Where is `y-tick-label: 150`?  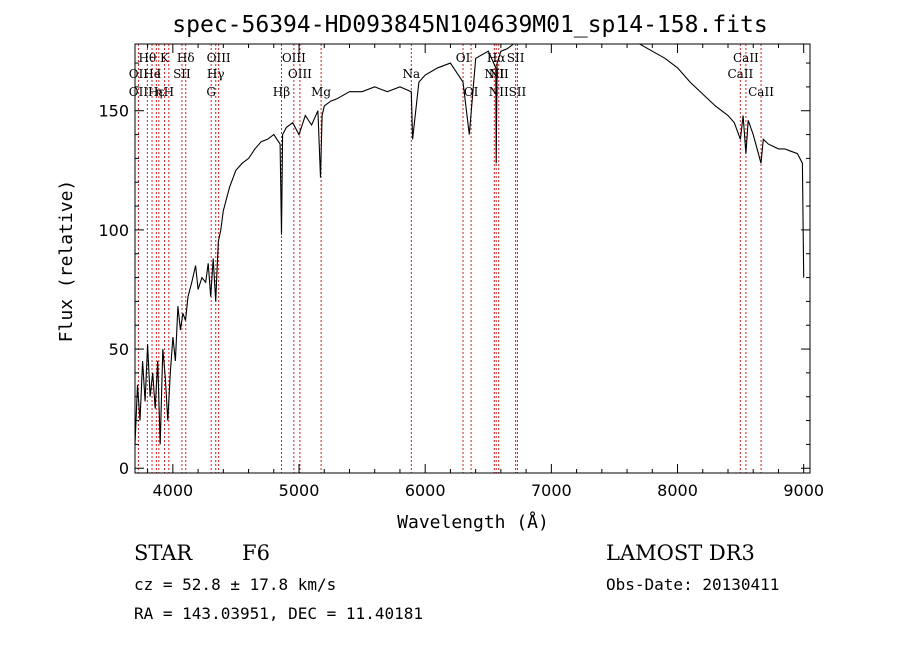 y-tick-label: 150 is located at coordinates (113, 111).